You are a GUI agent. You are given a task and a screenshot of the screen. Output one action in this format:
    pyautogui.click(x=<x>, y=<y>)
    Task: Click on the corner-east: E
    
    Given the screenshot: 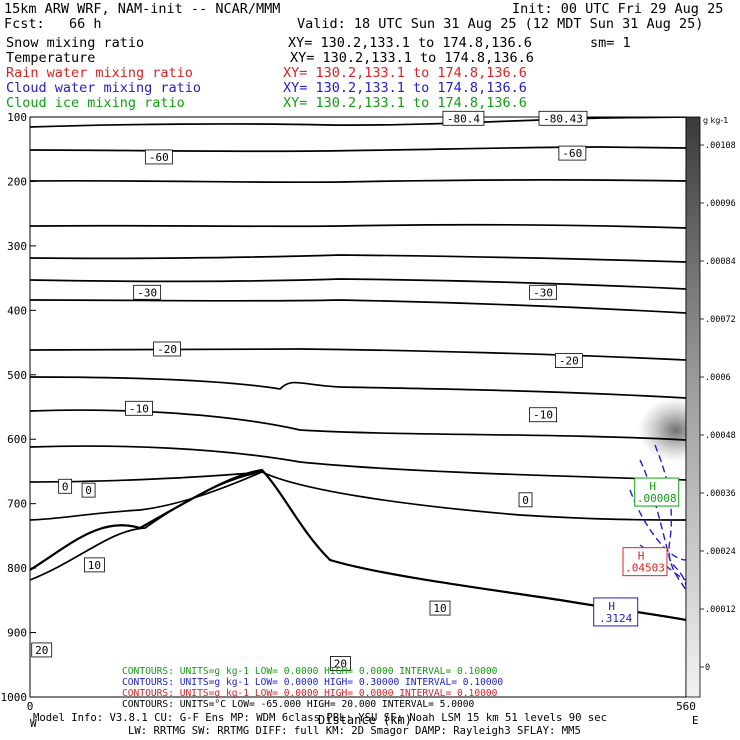 What is the action you would take?
    pyautogui.click(x=695, y=720)
    